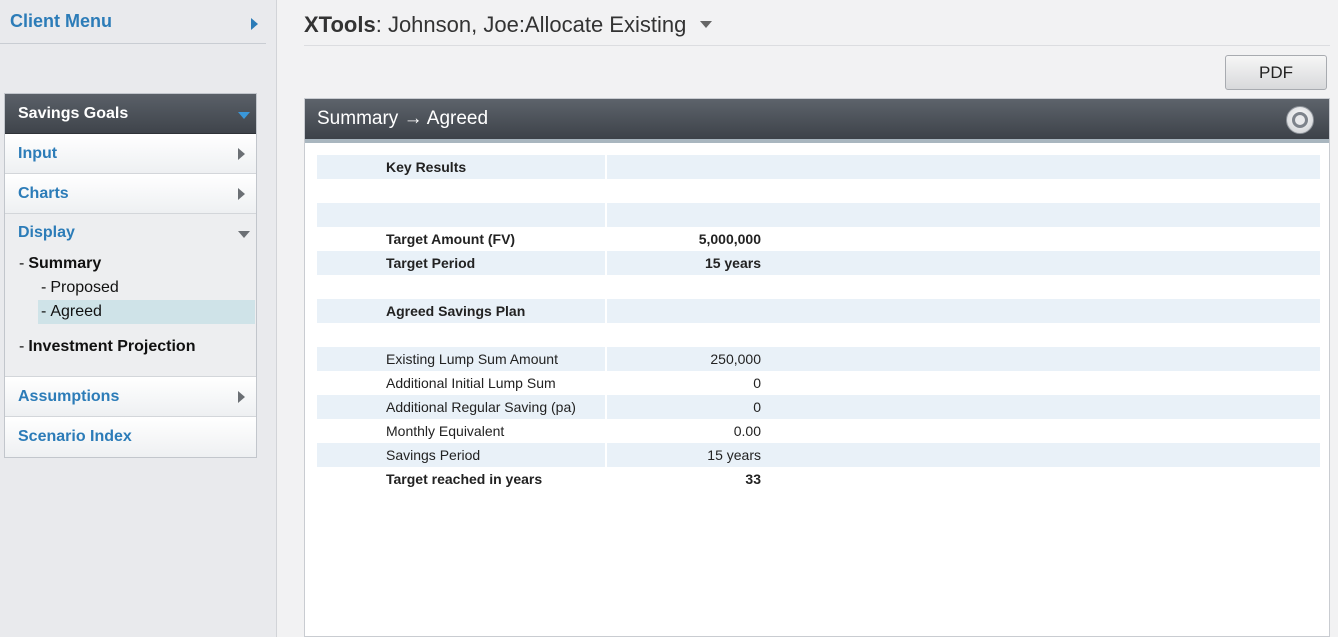 This screenshot has height=637, width=1338. What do you see at coordinates (462, 407) in the screenshot?
I see `row-label: Additional Regular Saving (pa)` at bounding box center [462, 407].